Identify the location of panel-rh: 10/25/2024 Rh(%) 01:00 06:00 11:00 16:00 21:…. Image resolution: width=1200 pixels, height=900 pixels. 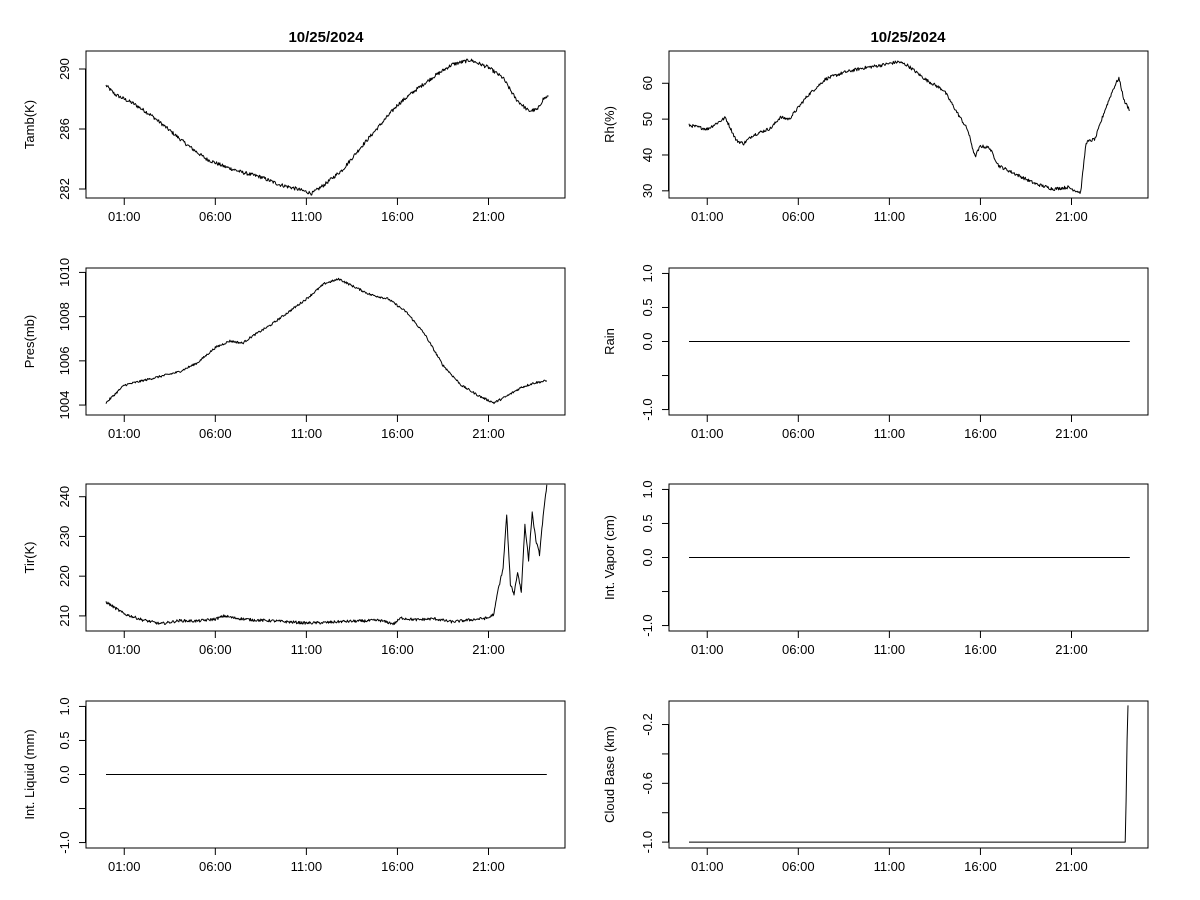
(875, 126).